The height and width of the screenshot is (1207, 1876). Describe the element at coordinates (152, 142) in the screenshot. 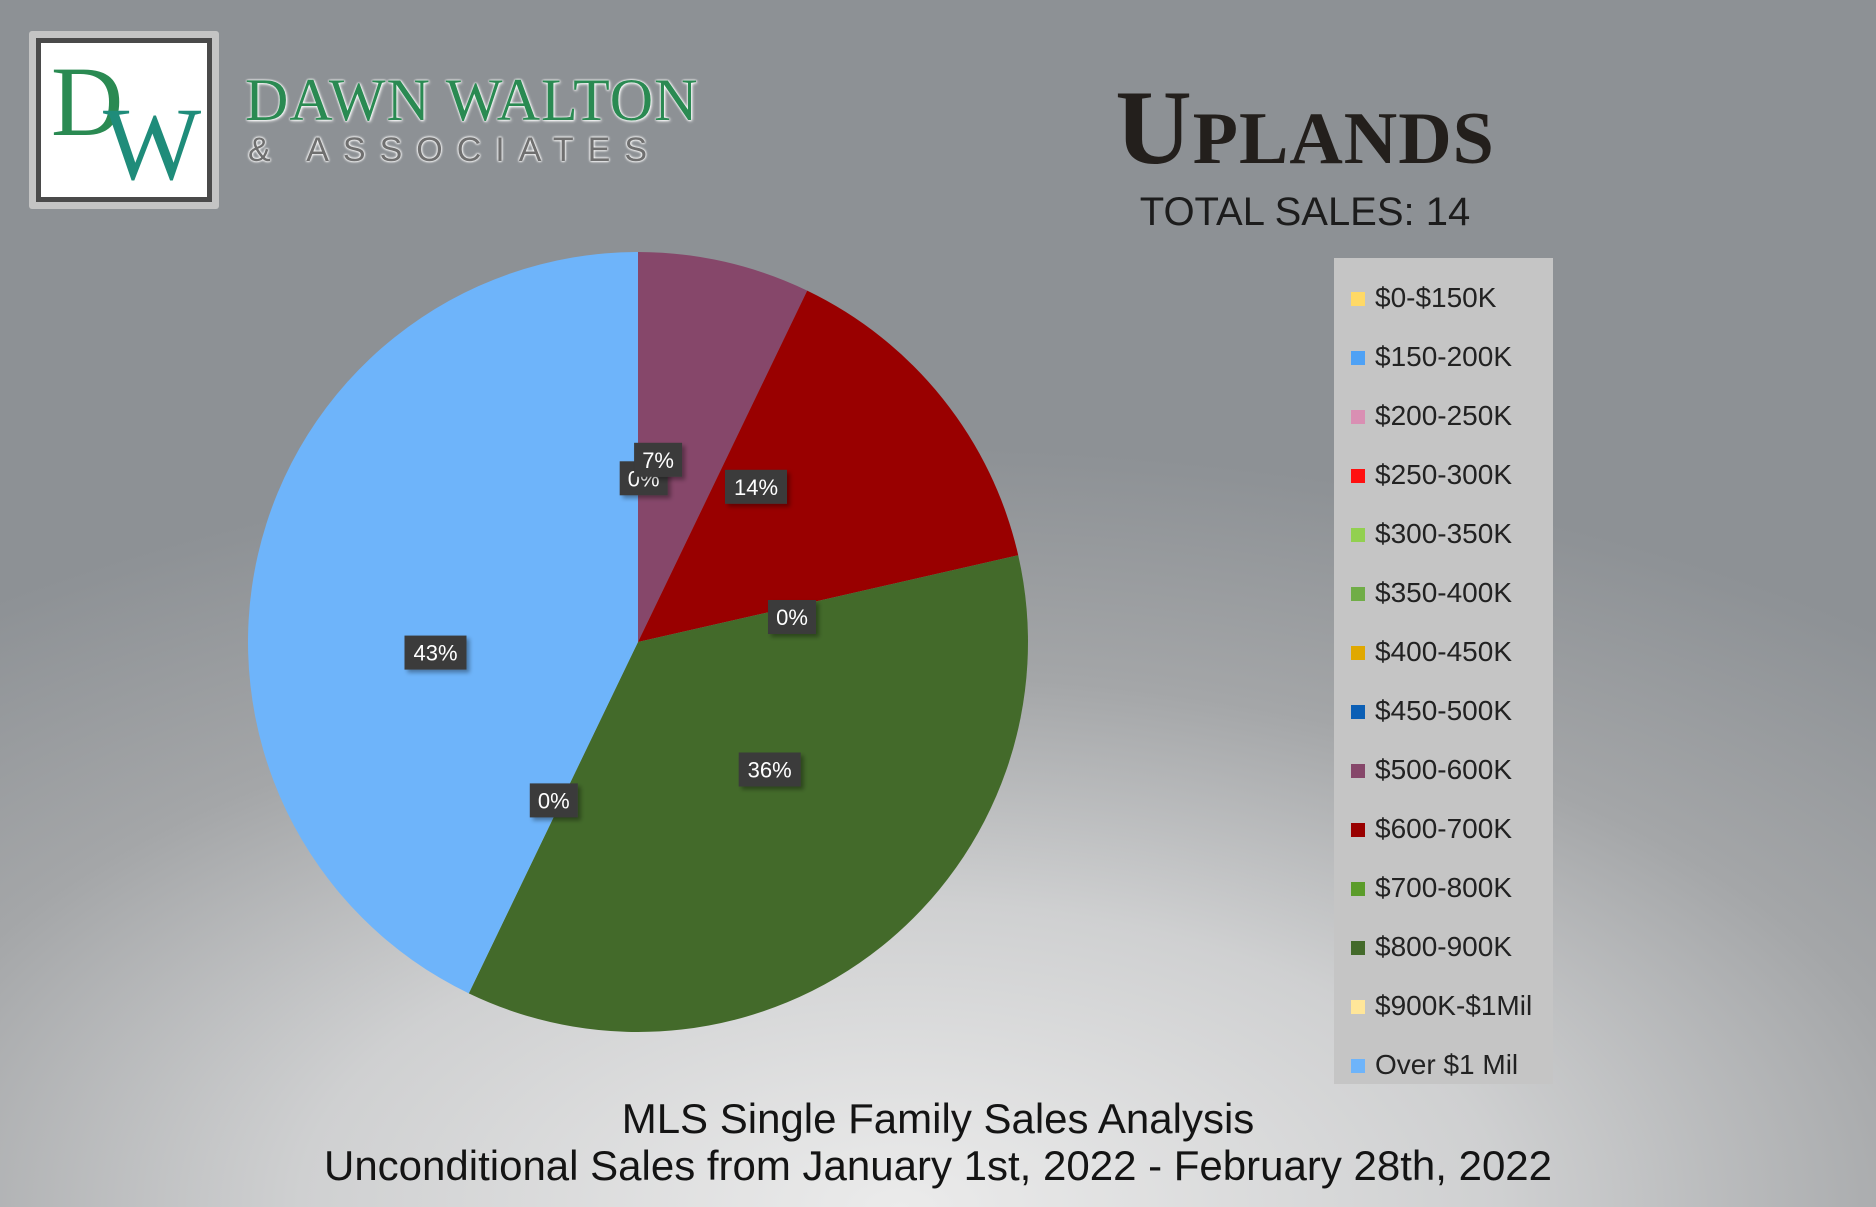

I see `logo-letter-w: W` at that location.